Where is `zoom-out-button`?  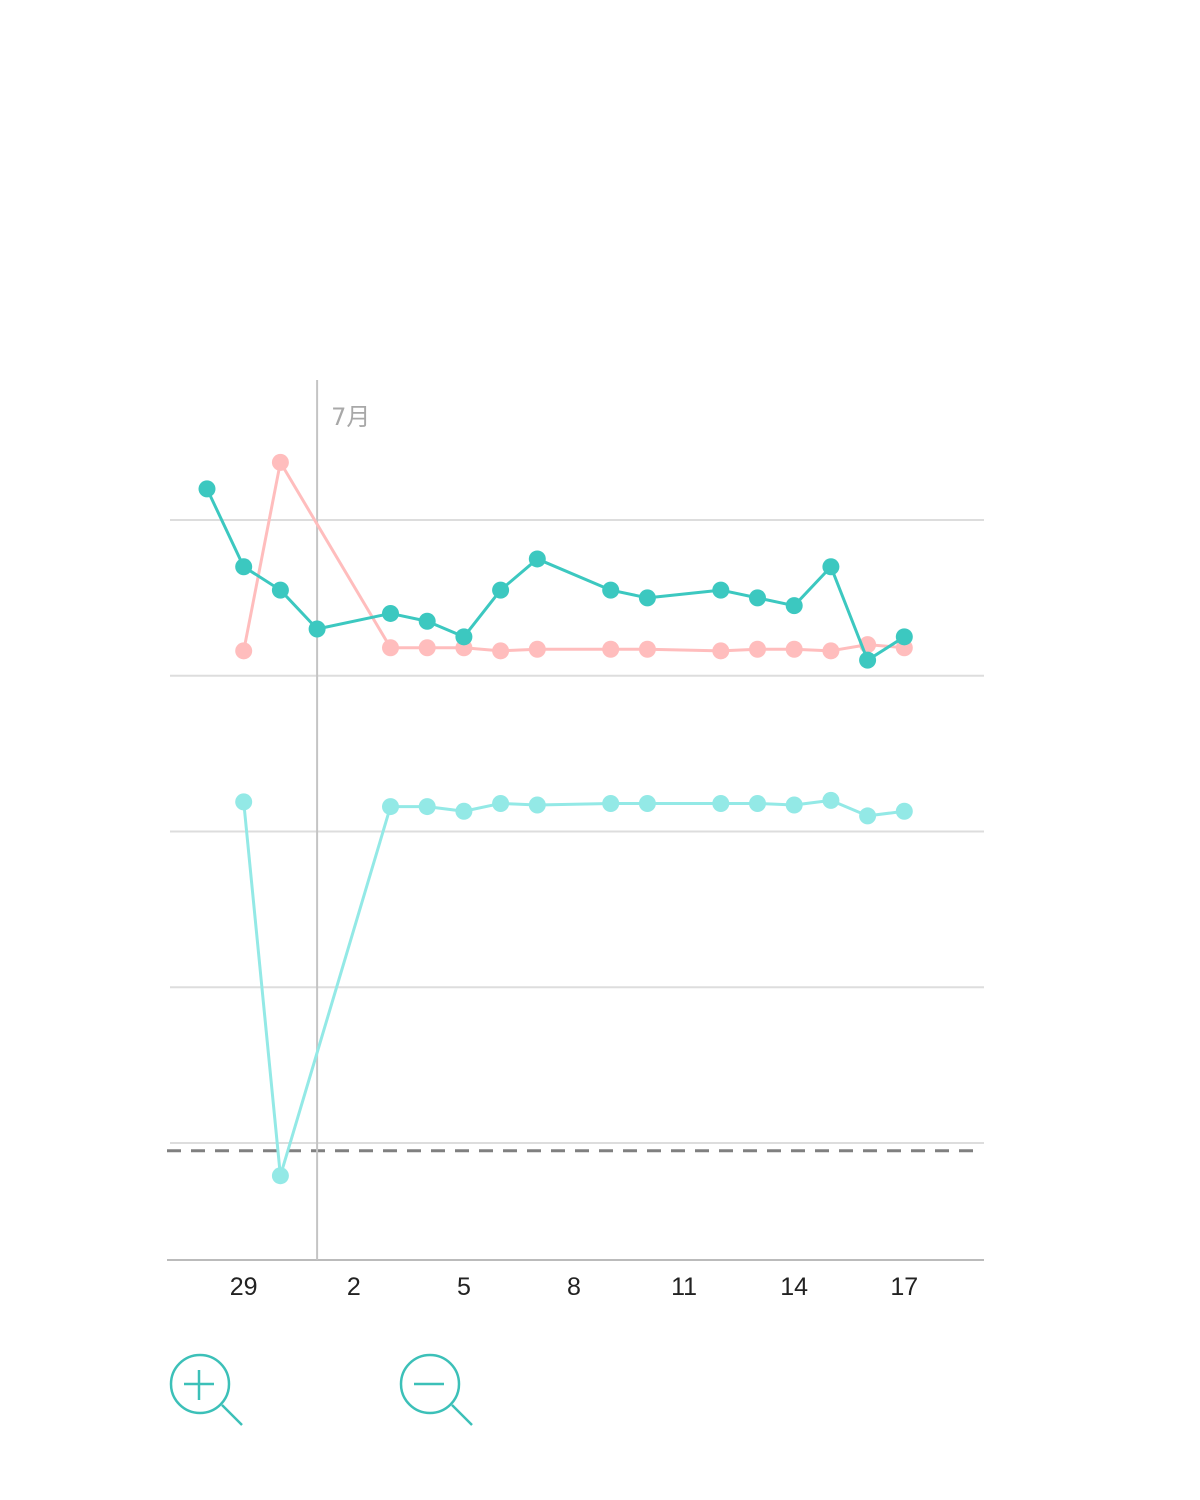 zoom-out-button is located at coordinates (436, 1390).